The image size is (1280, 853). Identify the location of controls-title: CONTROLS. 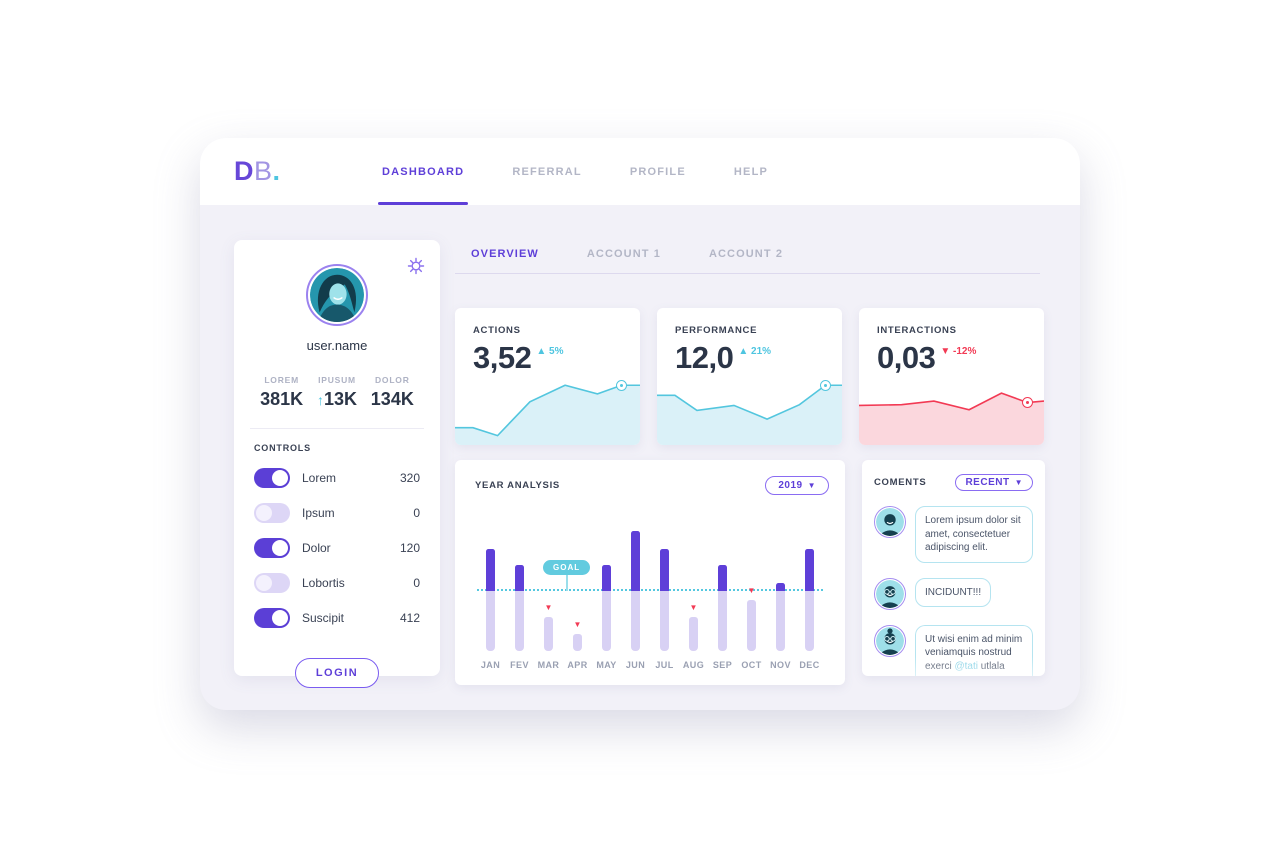
(282, 448).